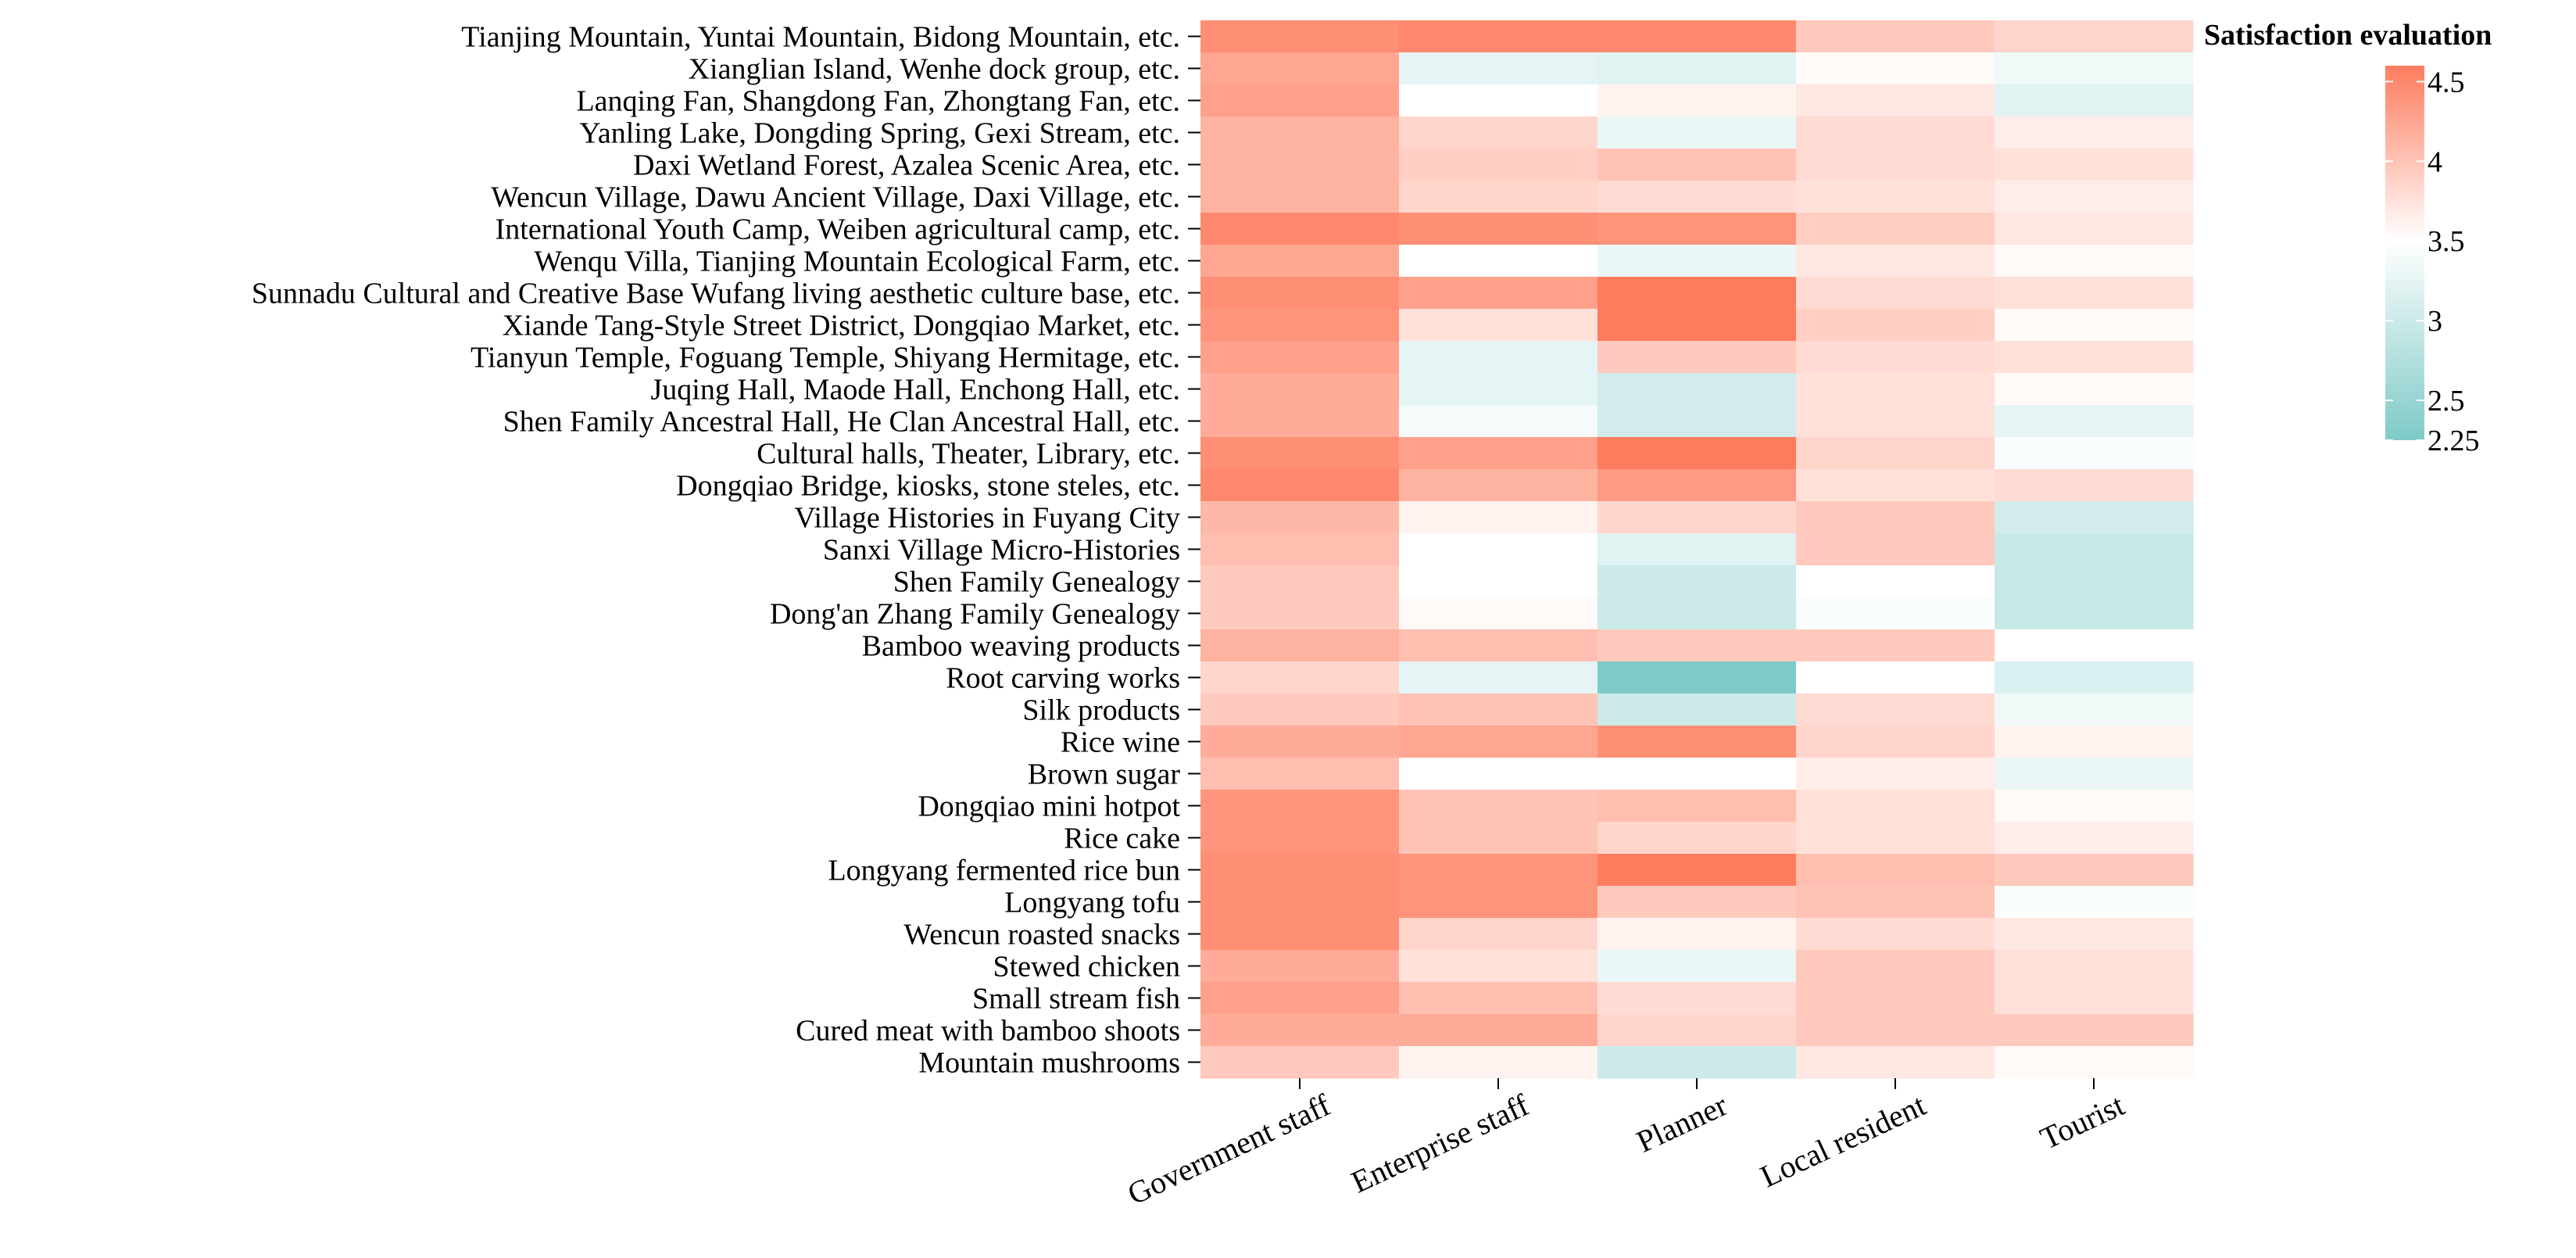 This screenshot has height=1258, width=2576. Describe the element at coordinates (1036, 583) in the screenshot. I see `row-label: Shen Family Genealogy` at that location.